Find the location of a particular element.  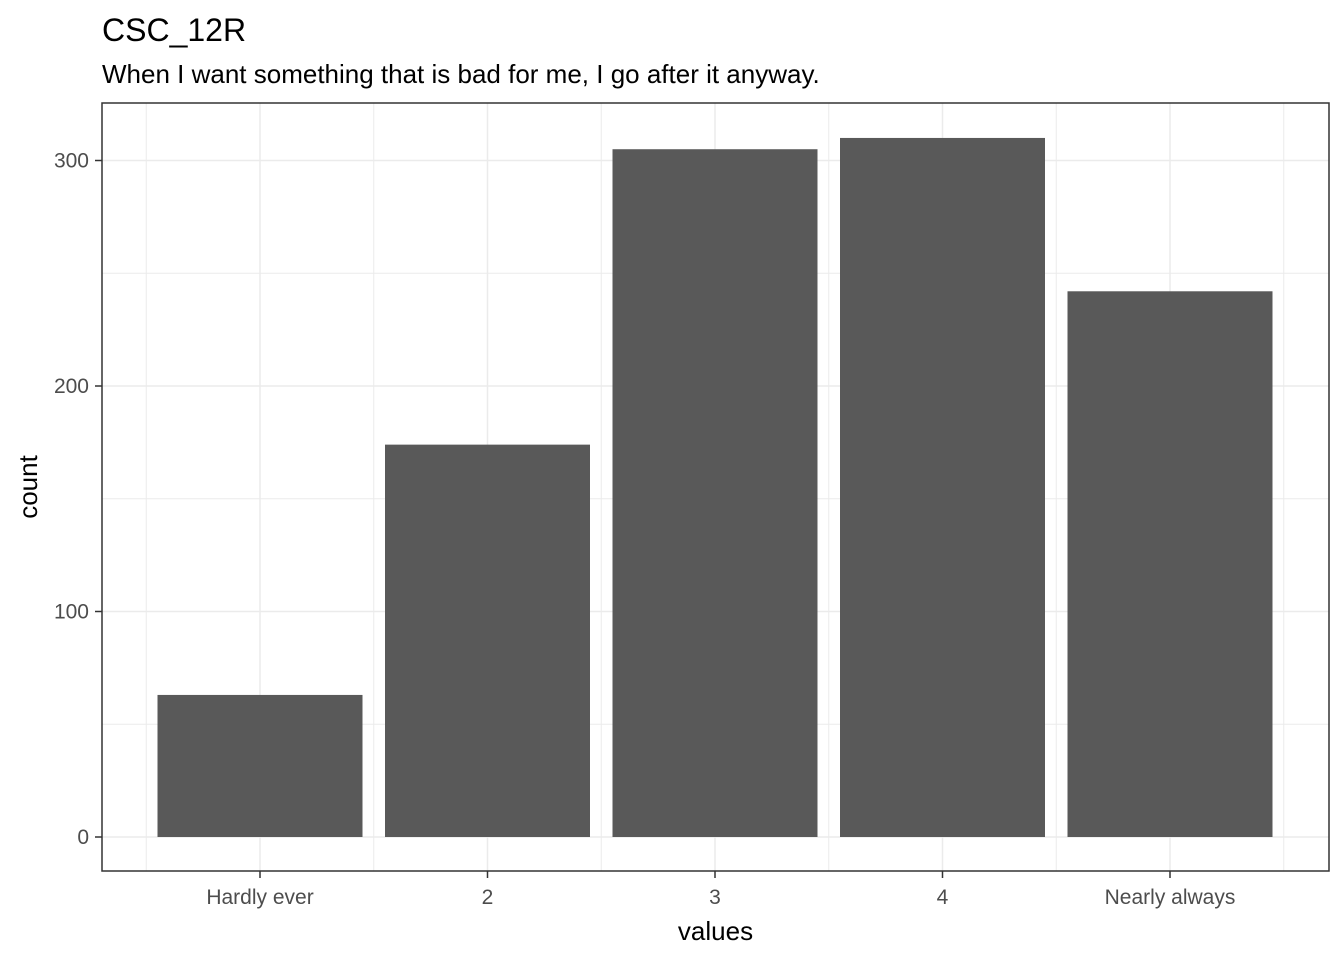

x-tick-label: Nearly always is located at coordinates (1170, 897).